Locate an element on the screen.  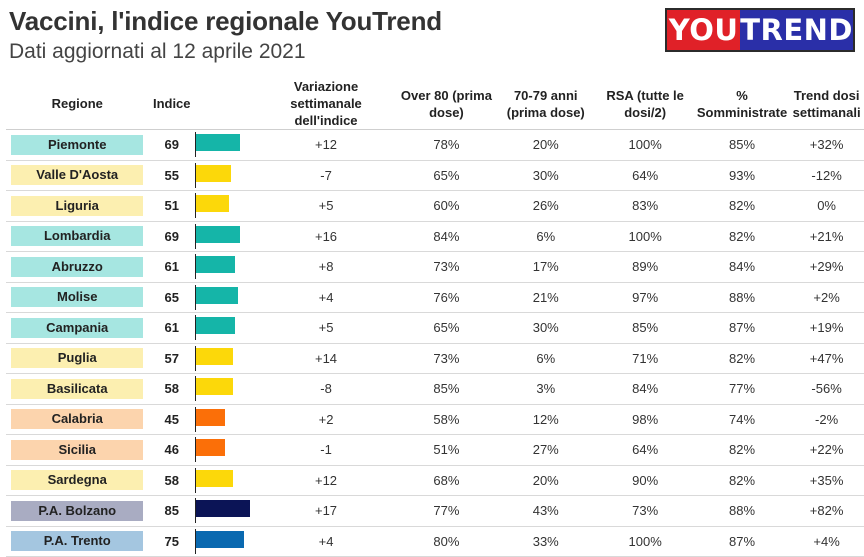
trend-cell: +21% is located at coordinates (826, 236).